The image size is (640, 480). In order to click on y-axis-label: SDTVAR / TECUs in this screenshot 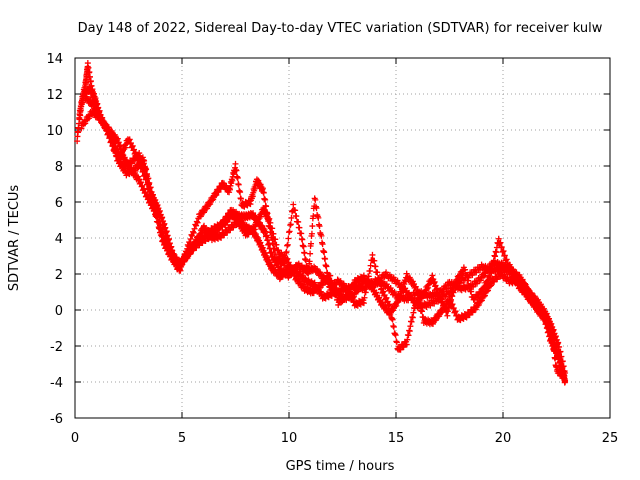, I will do `click(14, 238)`.